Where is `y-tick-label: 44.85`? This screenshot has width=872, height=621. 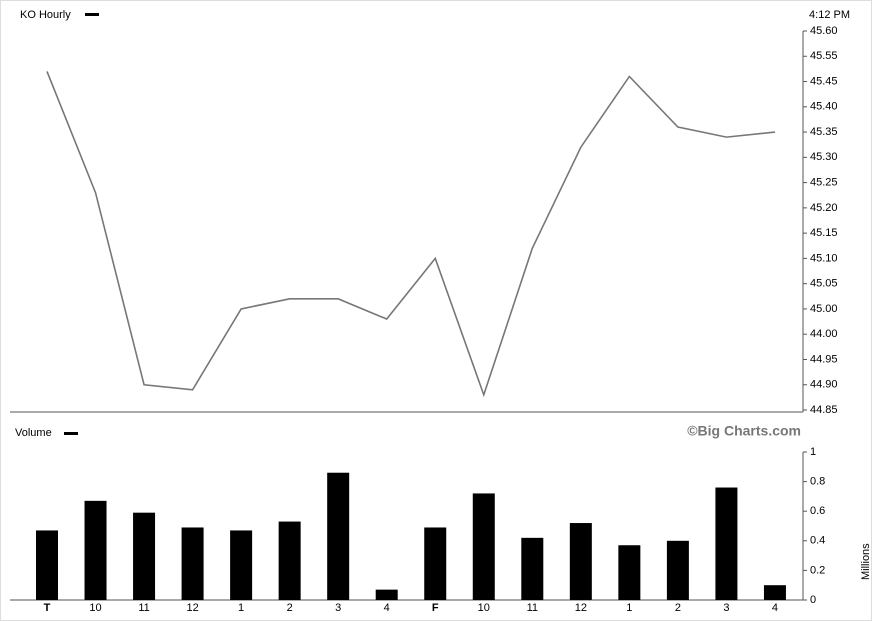 y-tick-label: 44.85 is located at coordinates (824, 410).